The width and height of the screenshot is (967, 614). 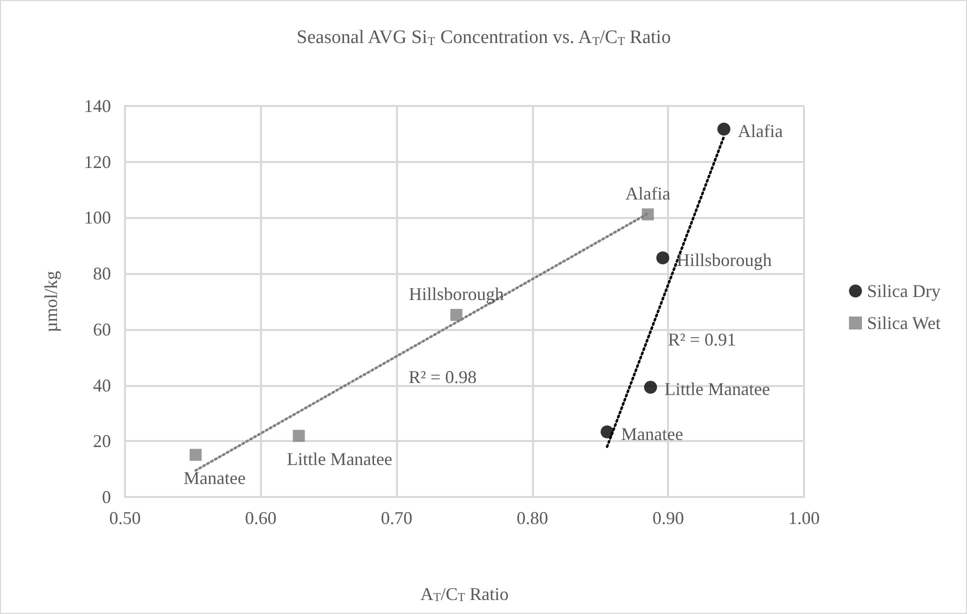 What do you see at coordinates (532, 518) in the screenshot?
I see `x-tick-label: 0.80` at bounding box center [532, 518].